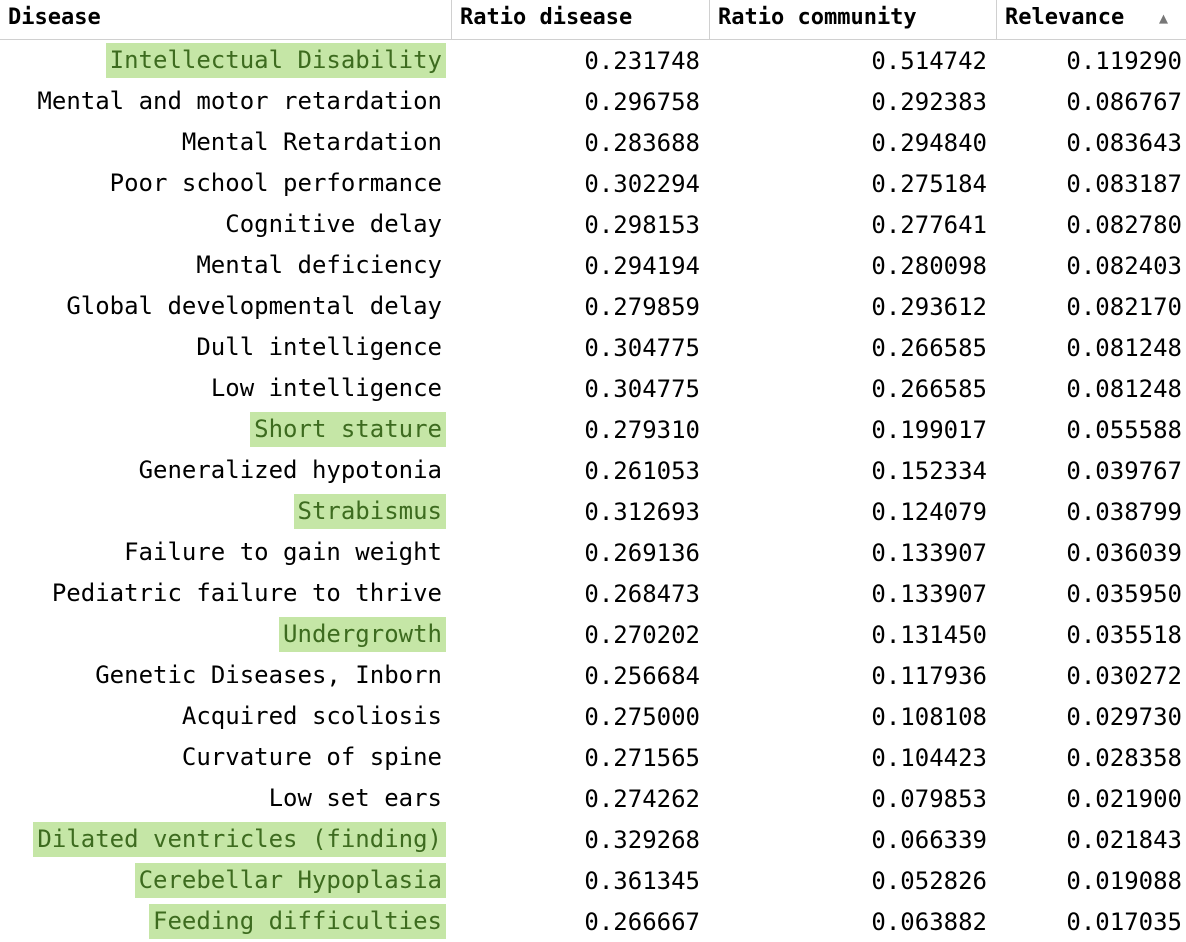 The height and width of the screenshot is (942, 1186). Describe the element at coordinates (1124, 880) in the screenshot. I see `cell-relevance: 0.019088` at that location.